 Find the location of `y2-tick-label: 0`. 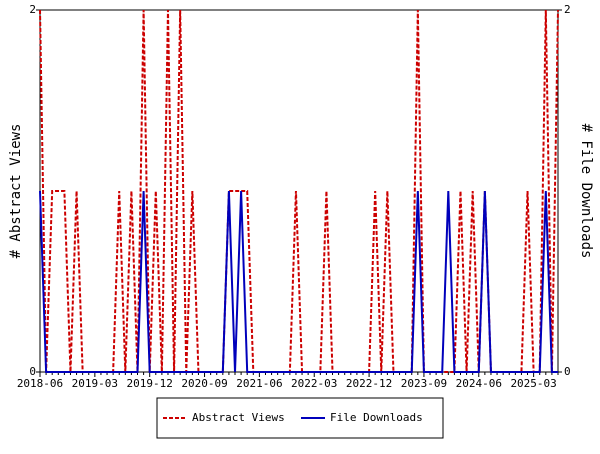

y2-tick-label: 0 is located at coordinates (567, 371).